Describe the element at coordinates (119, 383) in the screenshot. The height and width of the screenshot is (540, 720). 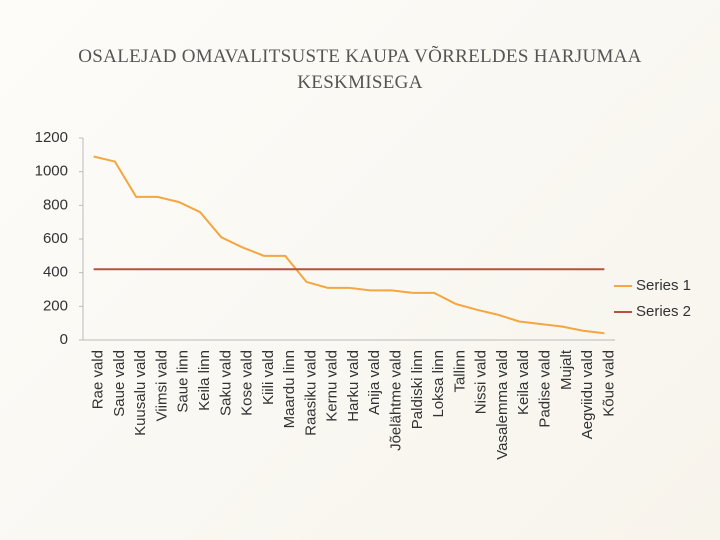
I see `x-tick-label: Saue vald` at that location.